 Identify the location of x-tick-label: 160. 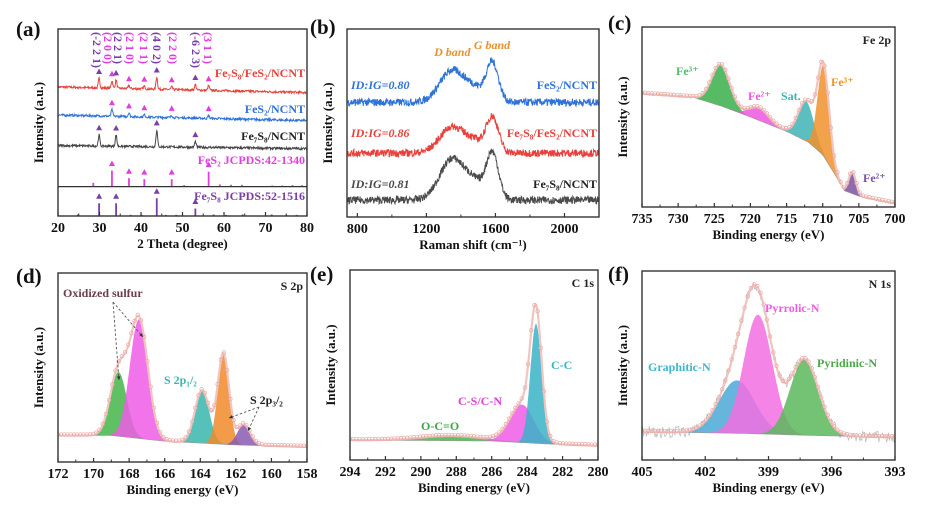
(271, 474).